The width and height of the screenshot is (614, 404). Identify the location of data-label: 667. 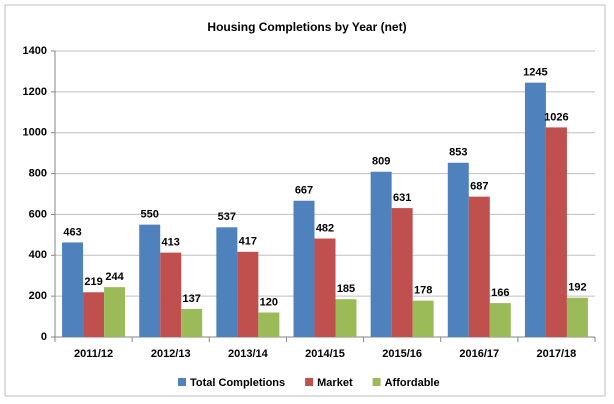
(304, 191).